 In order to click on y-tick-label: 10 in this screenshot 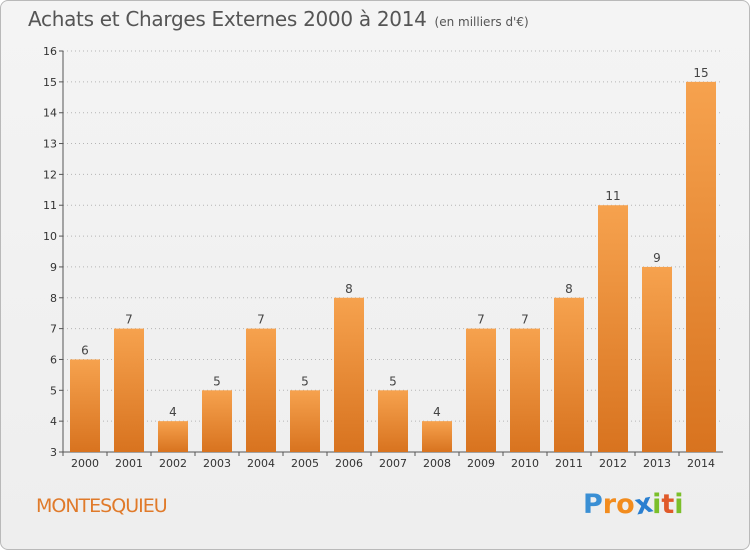, I will do `click(50, 236)`.